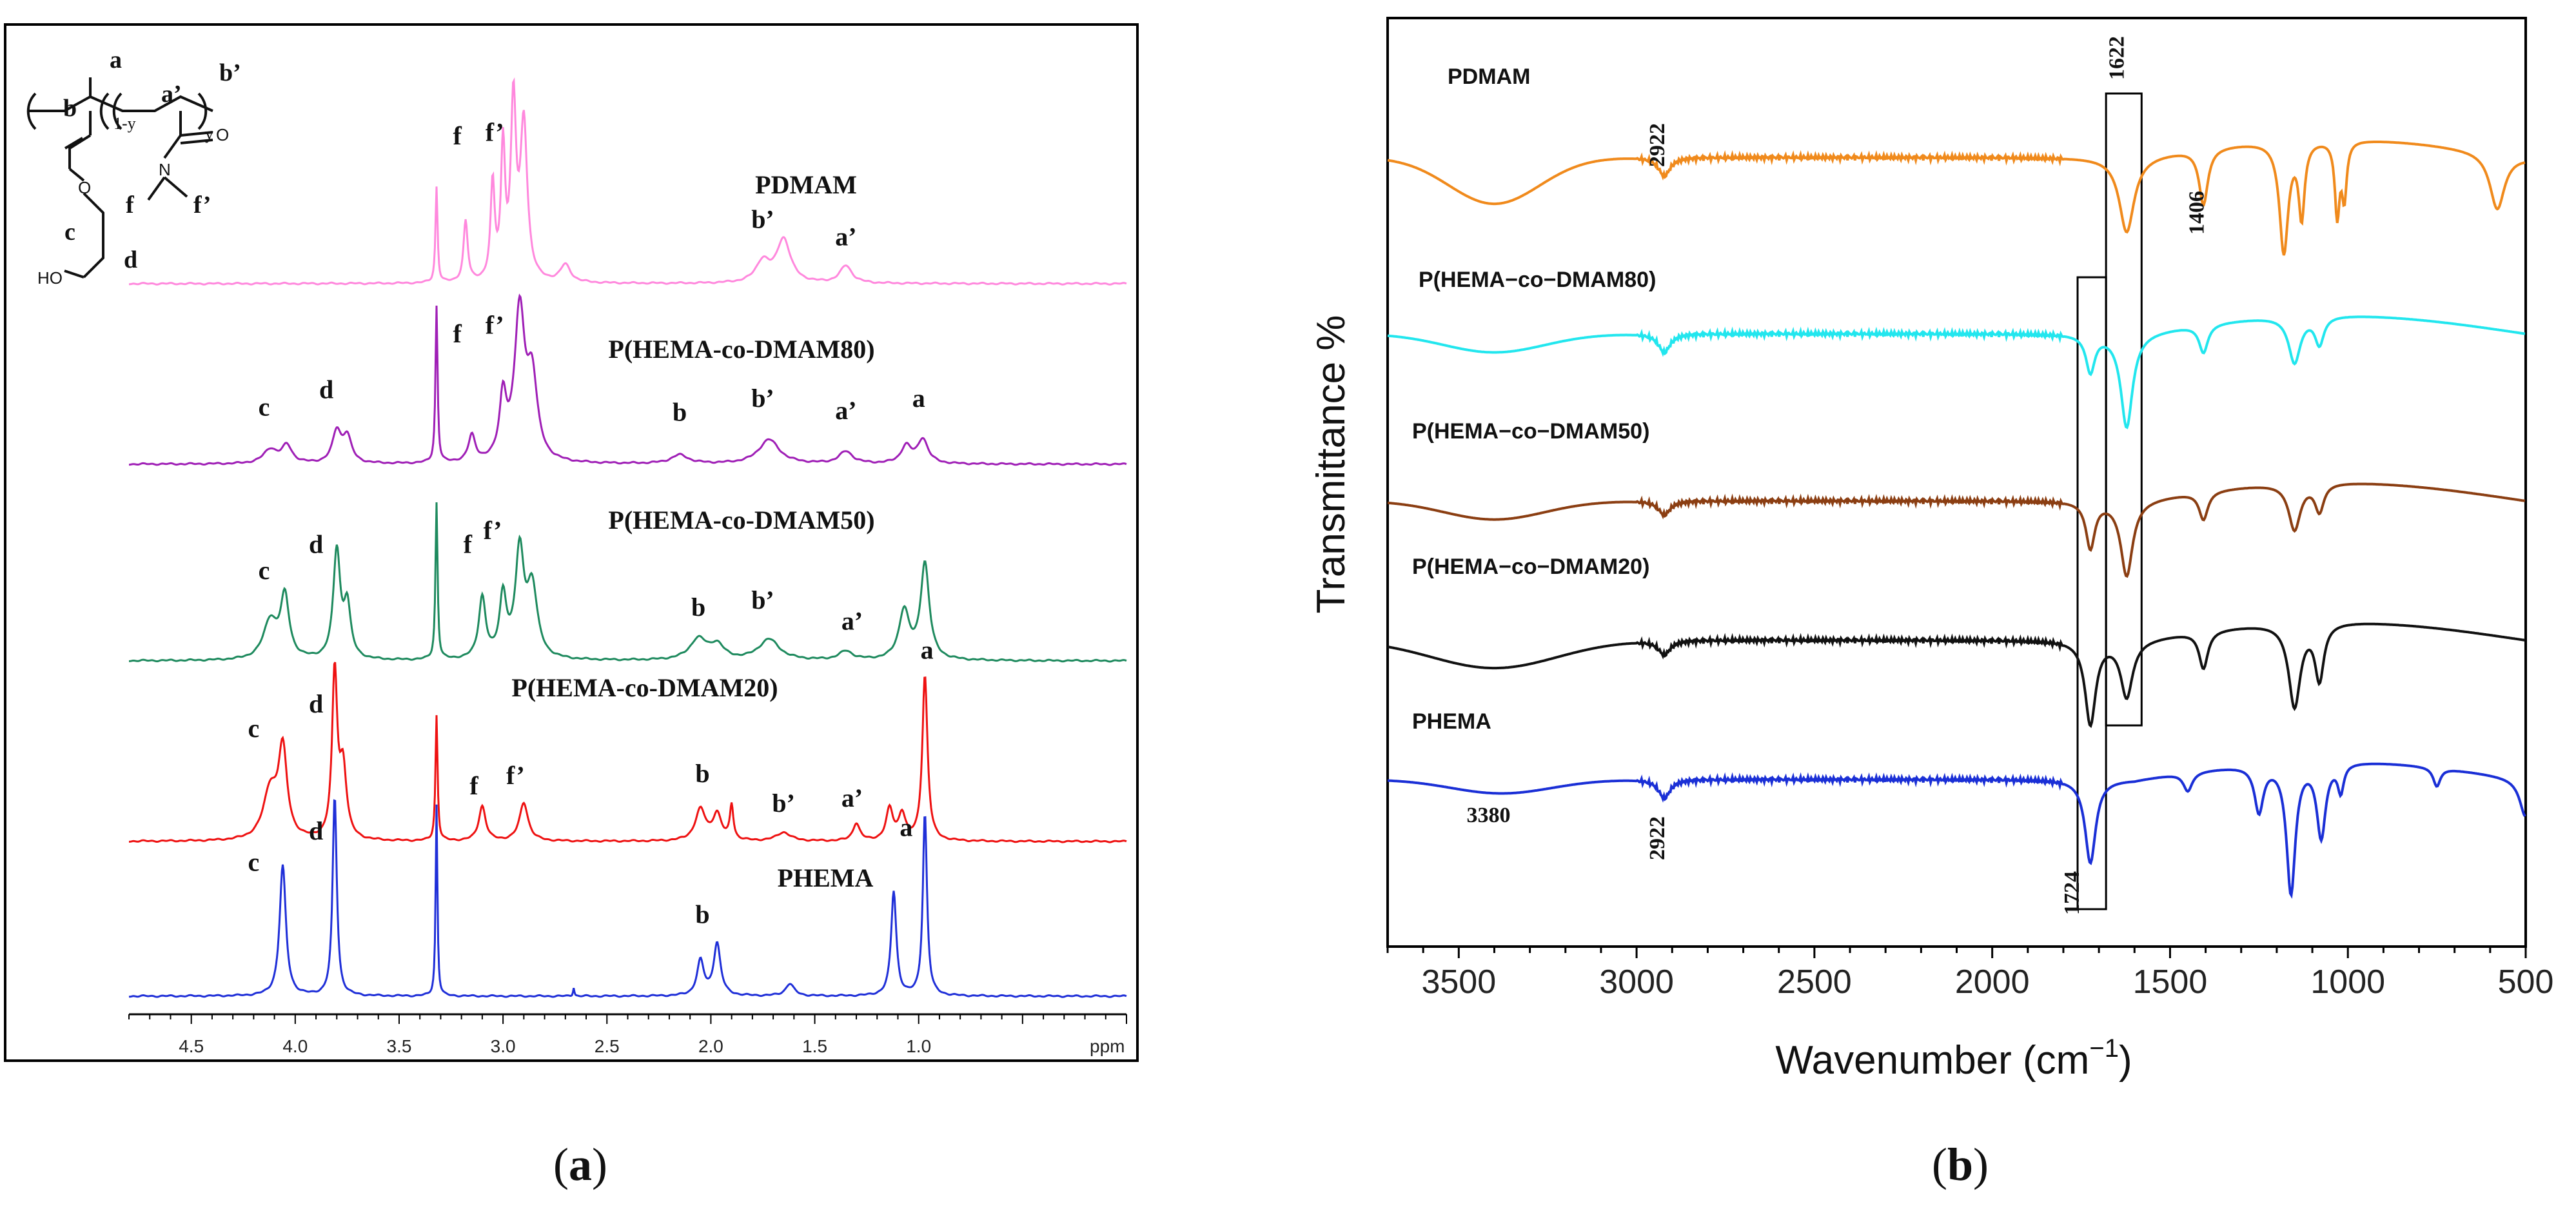 This screenshot has width=2576, height=1209. I want to click on ftir-label-p-hema-co-dmam20: P(HEMA−co−DMAM20), so click(1530, 567).